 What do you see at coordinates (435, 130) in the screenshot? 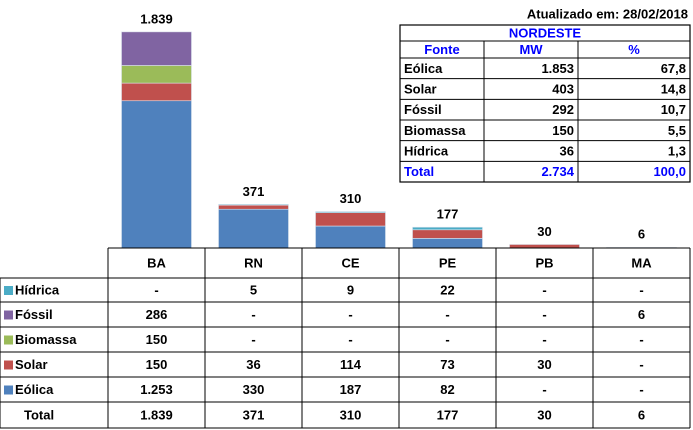
I see `summary-cell: Biomassa` at bounding box center [435, 130].